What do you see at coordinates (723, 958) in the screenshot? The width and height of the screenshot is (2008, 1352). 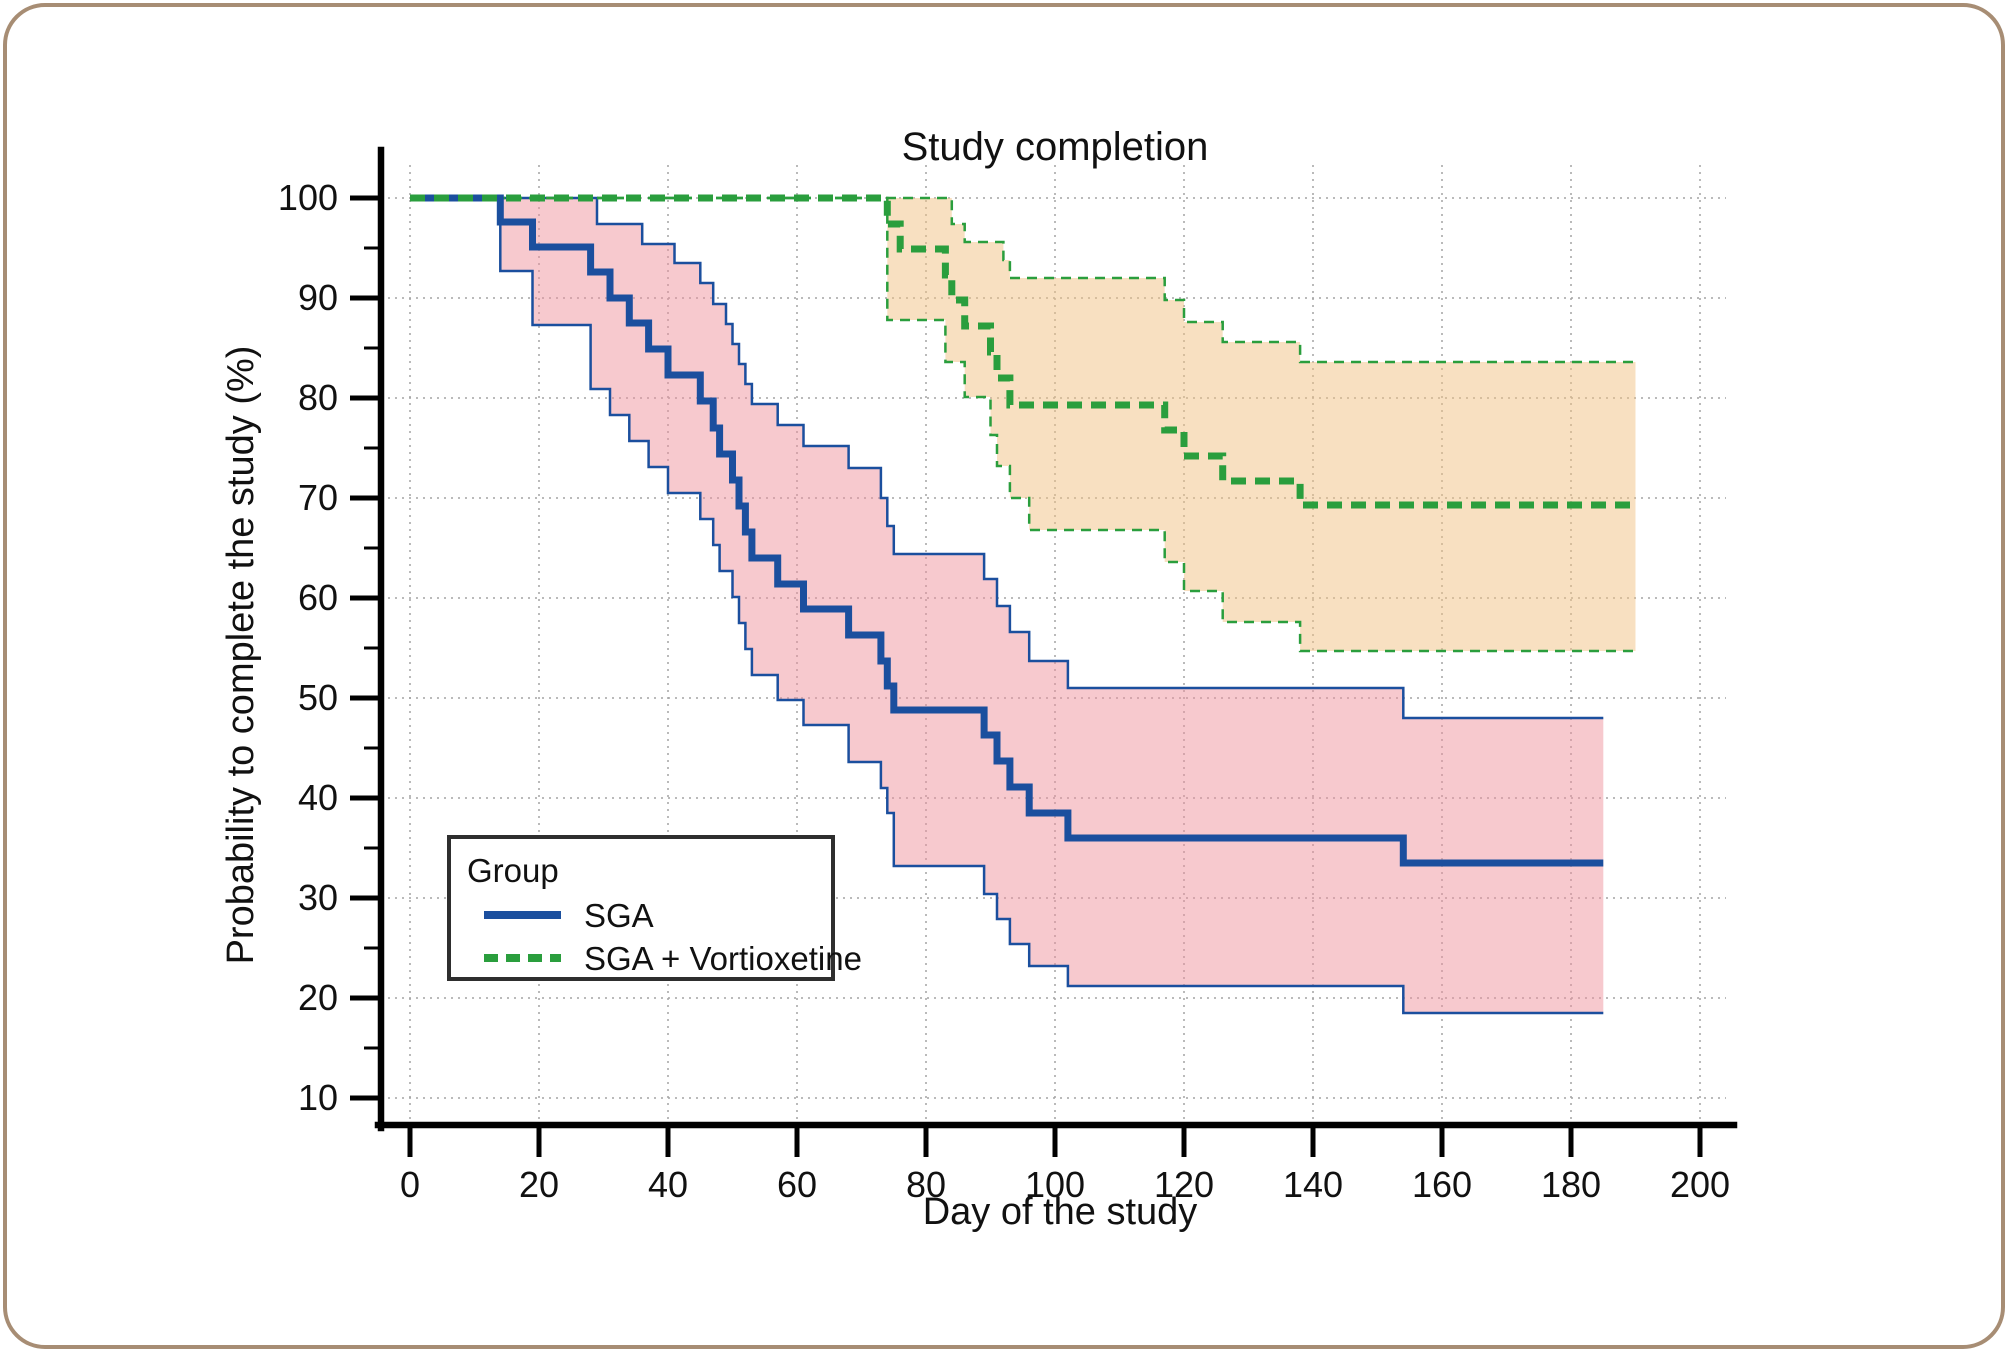 I see `legend-label-sga-vortioxetine: SGA + Vortioxetine` at bounding box center [723, 958].